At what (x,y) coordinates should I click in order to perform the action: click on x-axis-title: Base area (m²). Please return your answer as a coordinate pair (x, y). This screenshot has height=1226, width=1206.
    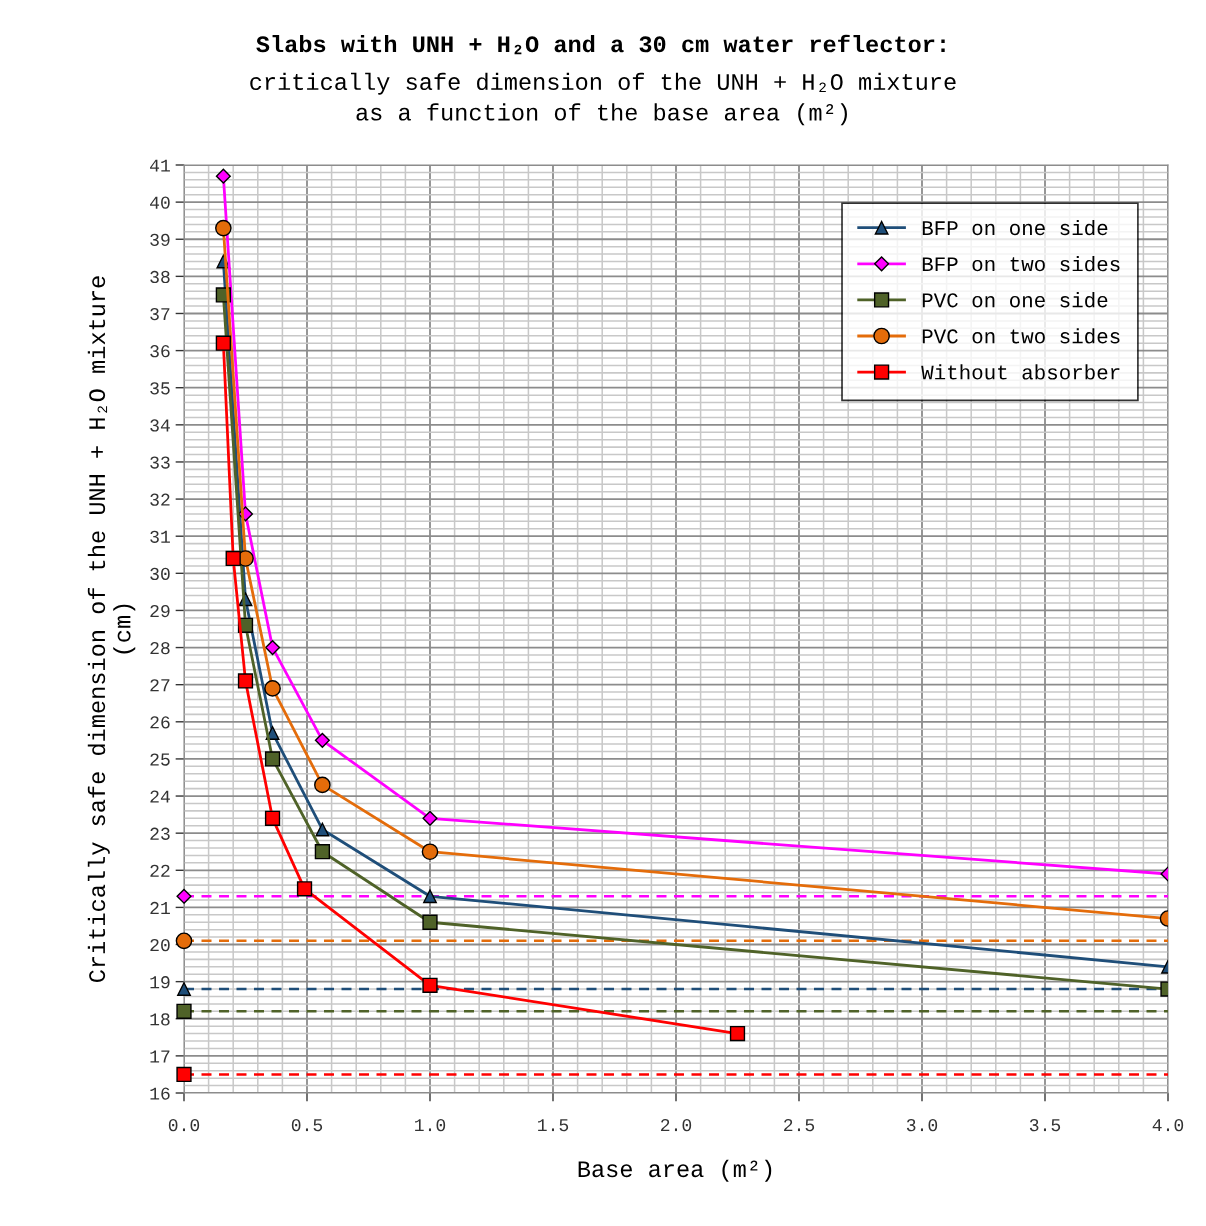
    Looking at the image, I should click on (675, 1170).